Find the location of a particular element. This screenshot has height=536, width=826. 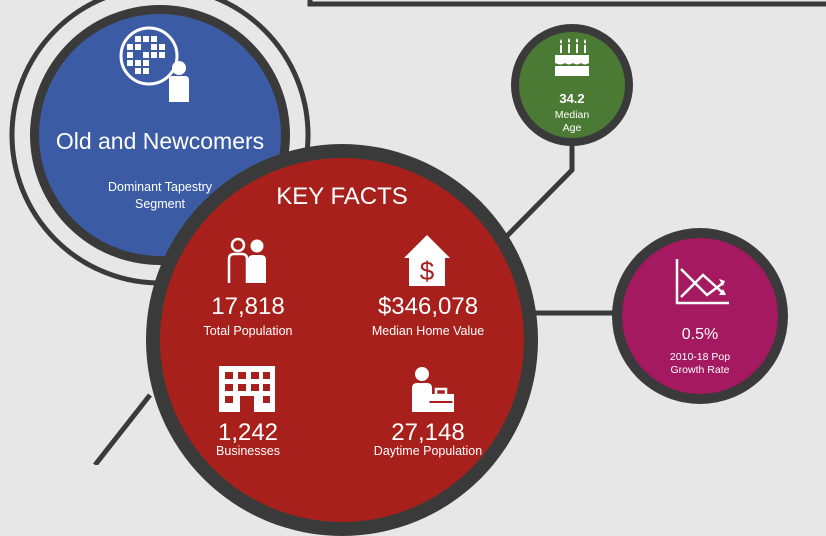

growth-rate-inner is located at coordinates (700, 316).